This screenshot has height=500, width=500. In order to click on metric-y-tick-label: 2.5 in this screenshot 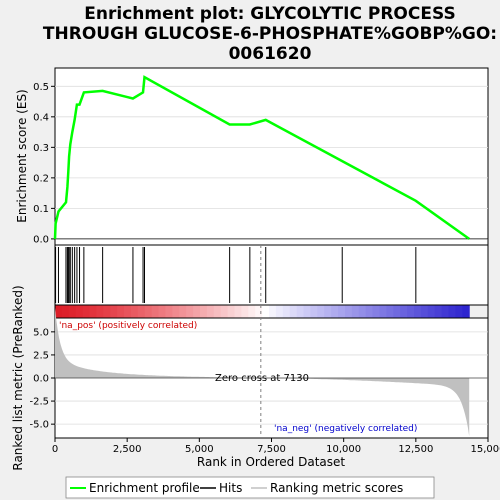, I will do `click(41, 355)`.